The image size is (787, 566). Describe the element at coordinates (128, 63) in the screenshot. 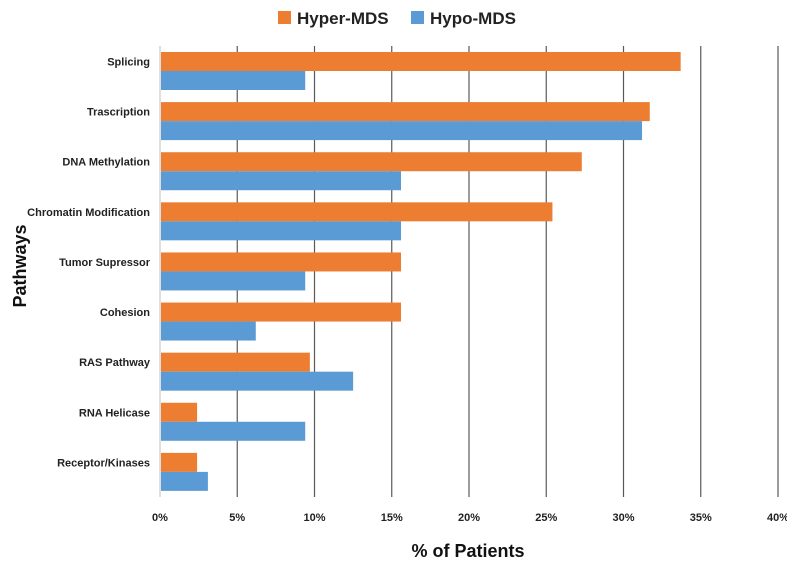

I see `category-label: Splicing` at that location.